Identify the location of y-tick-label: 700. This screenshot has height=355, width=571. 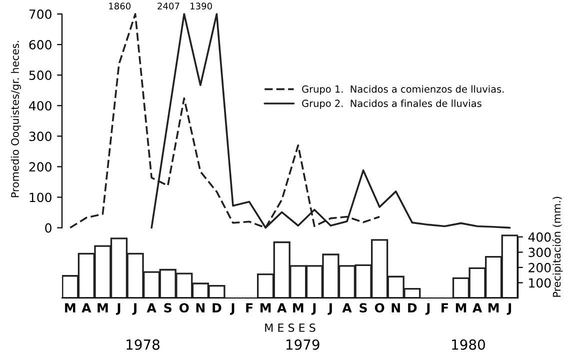
(40, 14).